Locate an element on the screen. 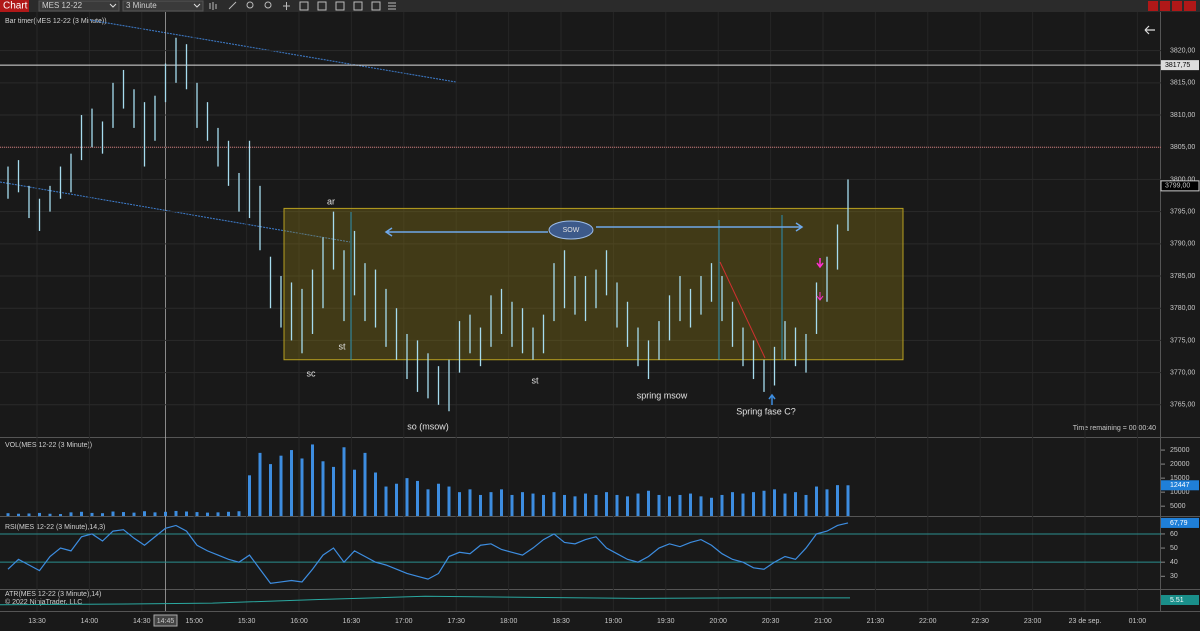 This screenshot has width=1200, height=631. chart-button-label: Chart is located at coordinates (15, 6).